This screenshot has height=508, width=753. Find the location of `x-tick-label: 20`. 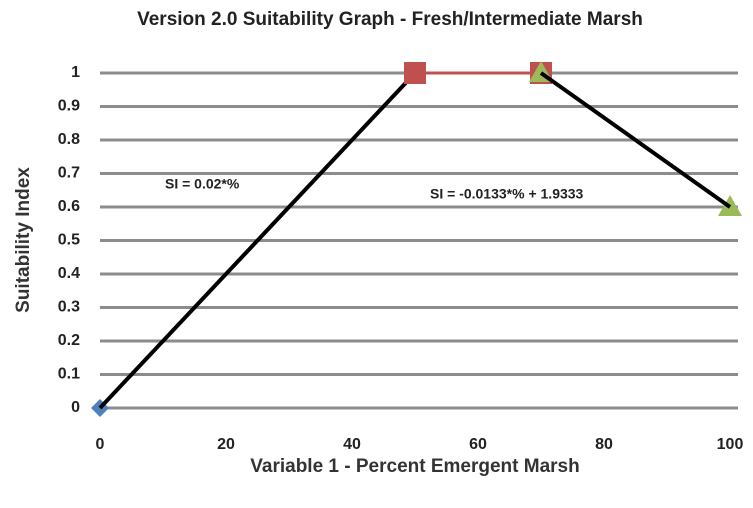

x-tick-label: 20 is located at coordinates (226, 444).